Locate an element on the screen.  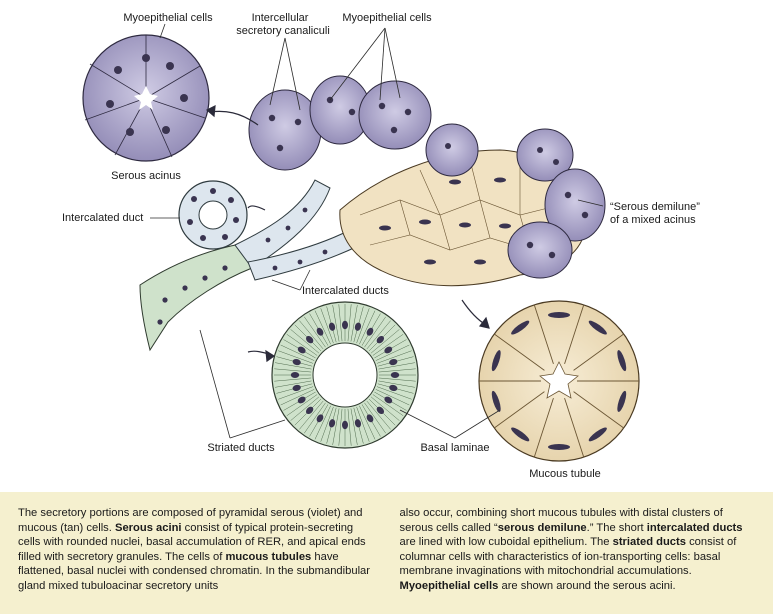
label-striated-ducts: Striated ducts is located at coordinates (241, 448).